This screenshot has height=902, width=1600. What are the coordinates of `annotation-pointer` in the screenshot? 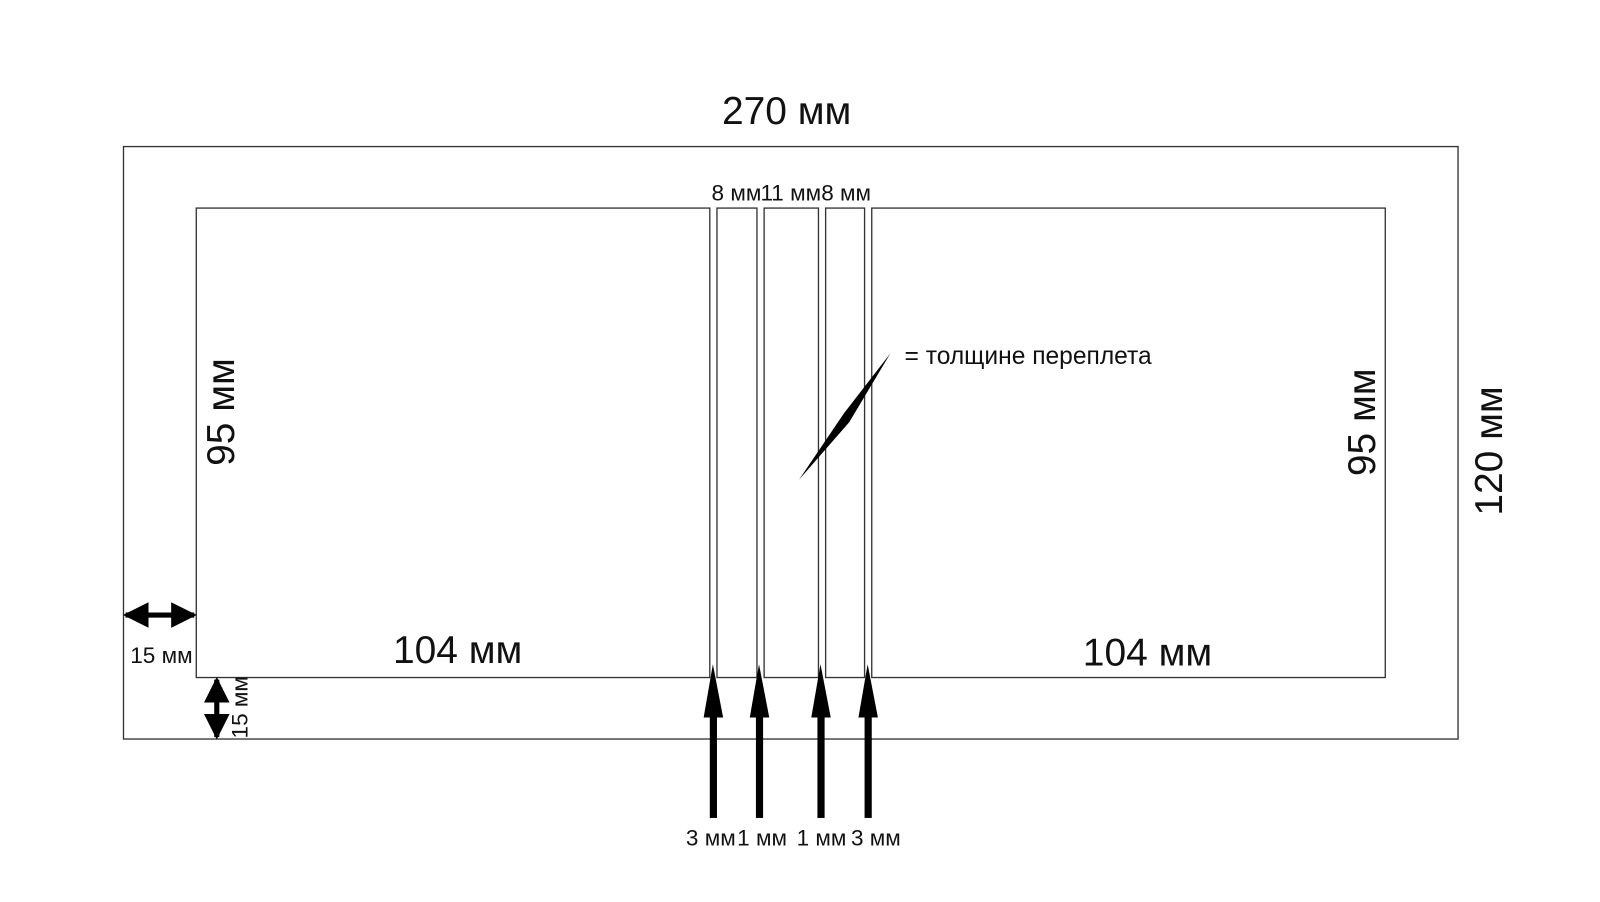 It's located at (844, 416).